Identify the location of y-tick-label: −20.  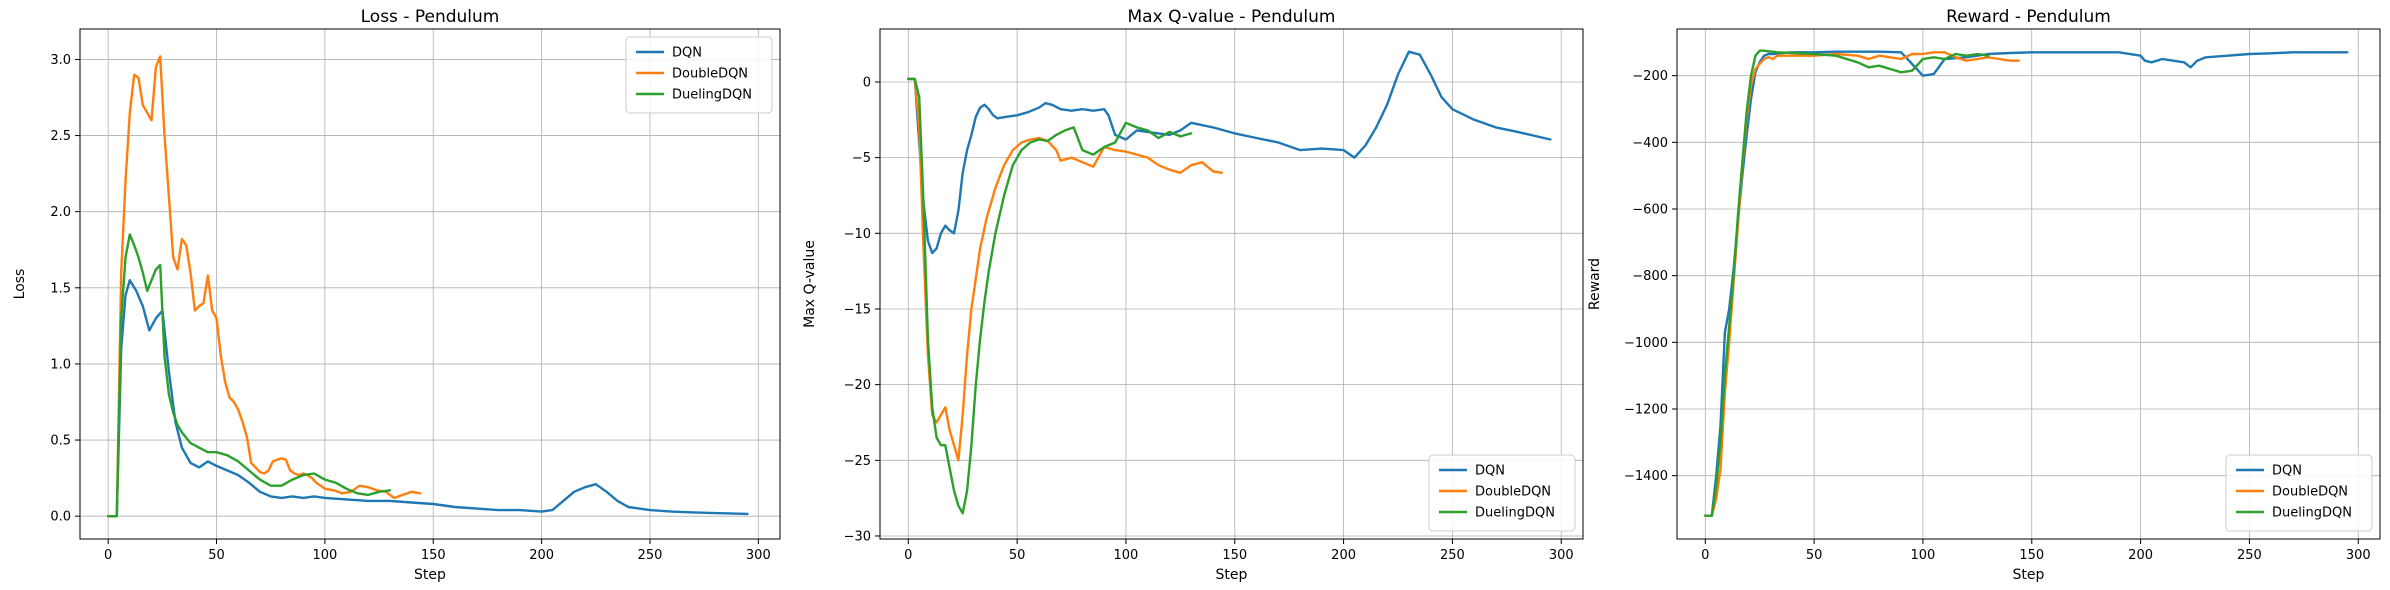
(857, 385).